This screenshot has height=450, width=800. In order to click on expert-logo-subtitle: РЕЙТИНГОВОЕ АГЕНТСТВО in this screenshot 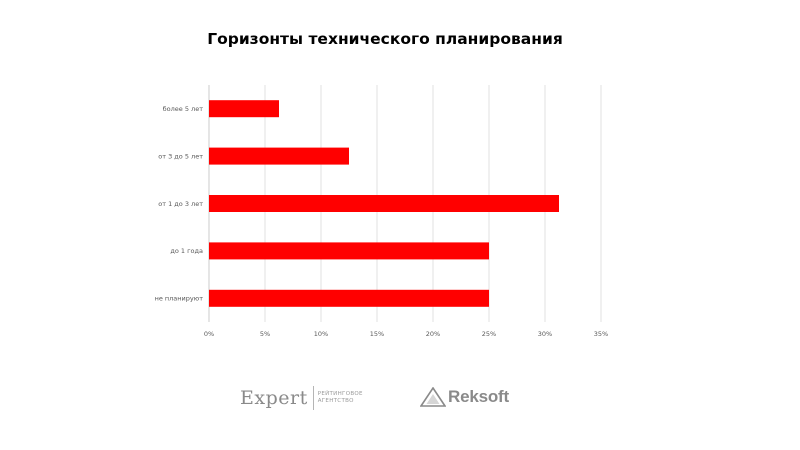, I will do `click(340, 398)`.